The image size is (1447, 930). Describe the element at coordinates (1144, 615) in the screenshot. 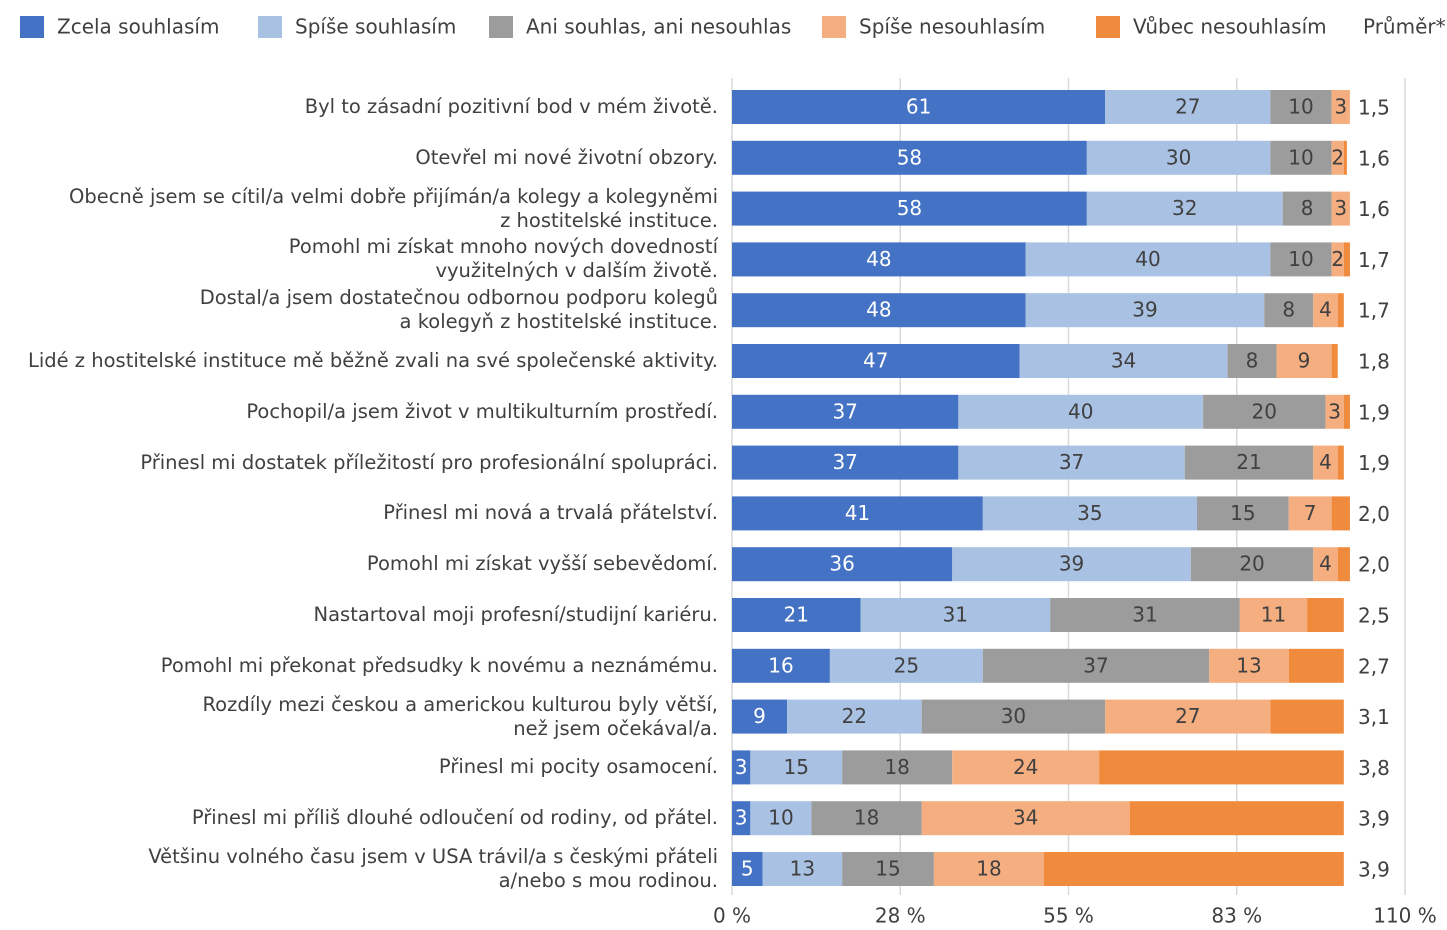

I see `data-label: 31` at that location.